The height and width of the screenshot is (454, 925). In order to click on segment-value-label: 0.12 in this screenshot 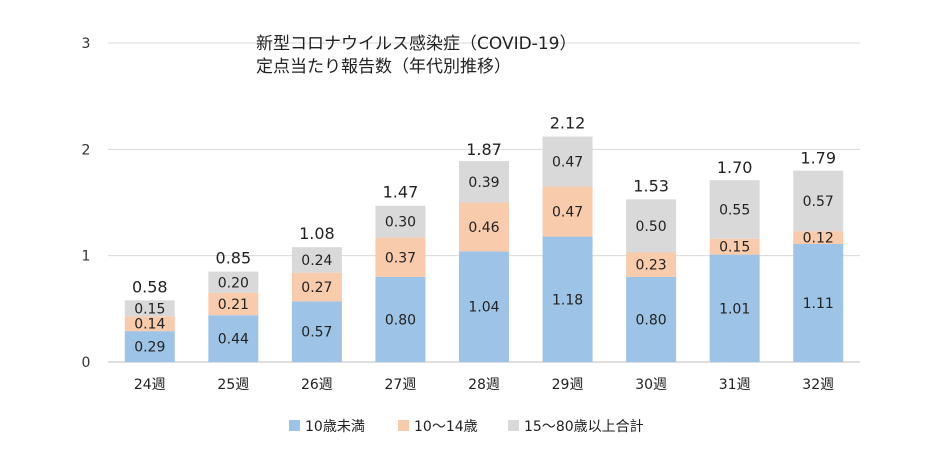, I will do `click(818, 239)`.